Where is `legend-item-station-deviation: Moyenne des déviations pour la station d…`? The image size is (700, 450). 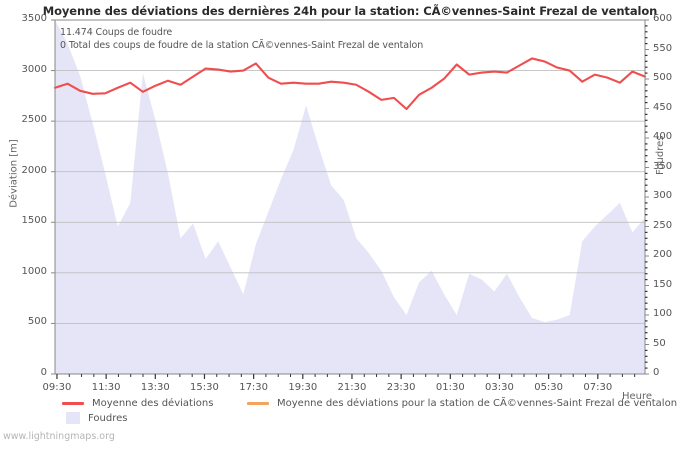 legend-item-station-deviation: Moyenne des déviations pour la station d… is located at coordinates (462, 403).